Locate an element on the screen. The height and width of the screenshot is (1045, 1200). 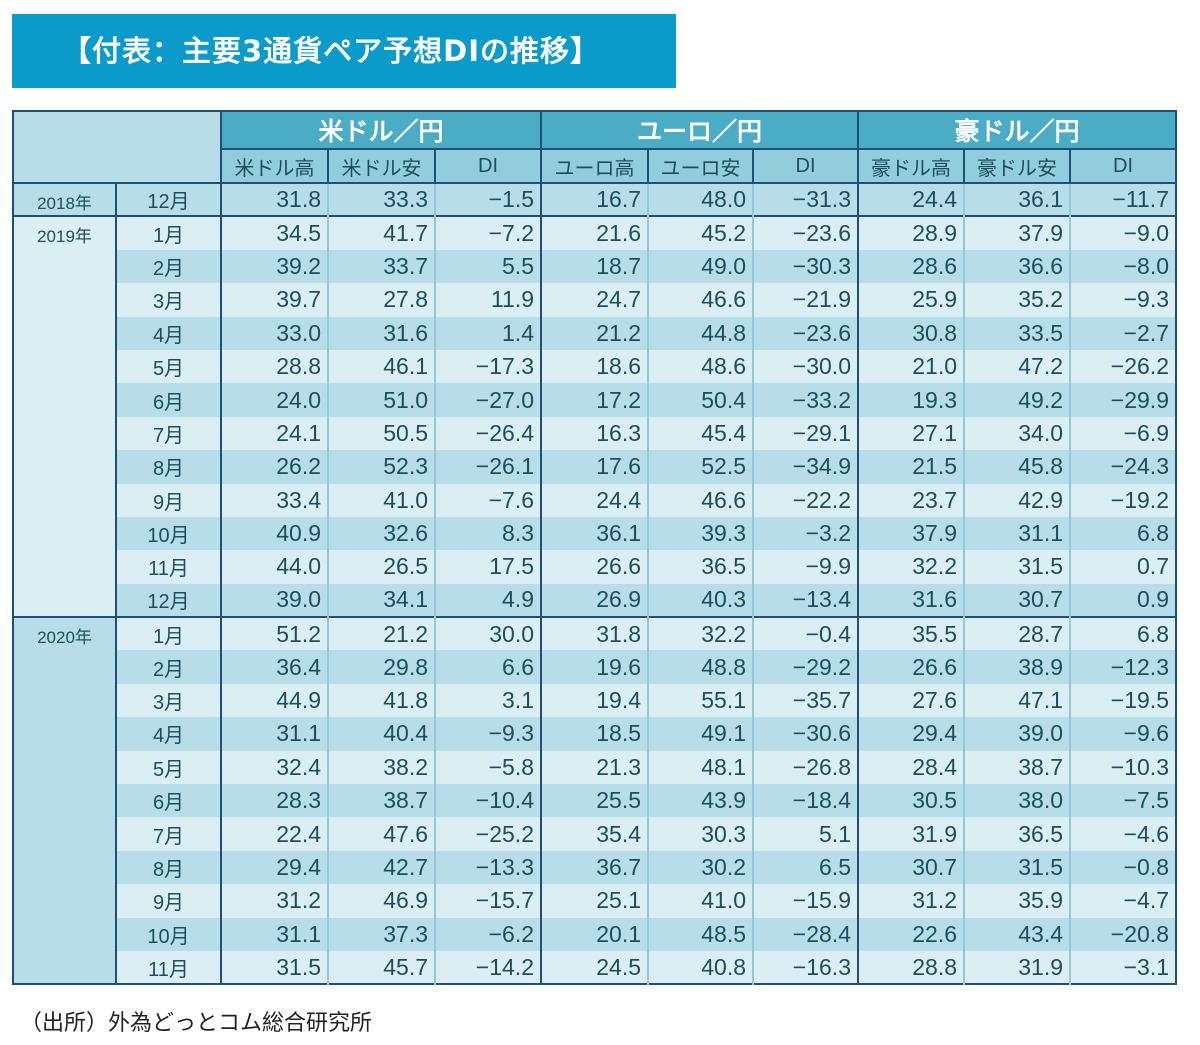
table-row: 3月 44.9 41.8 3.1 19.4 55.1 −35.7 27.6 47.1 −19.5 is located at coordinates (595, 700).